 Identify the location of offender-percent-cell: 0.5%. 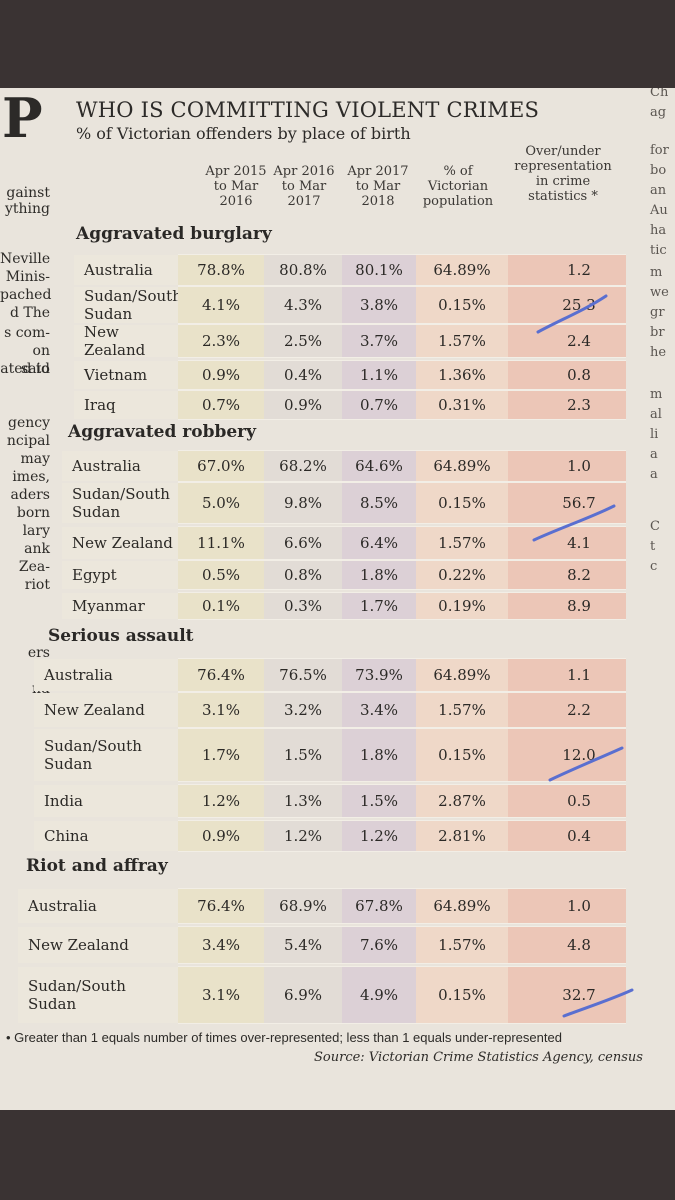
(221, 575).